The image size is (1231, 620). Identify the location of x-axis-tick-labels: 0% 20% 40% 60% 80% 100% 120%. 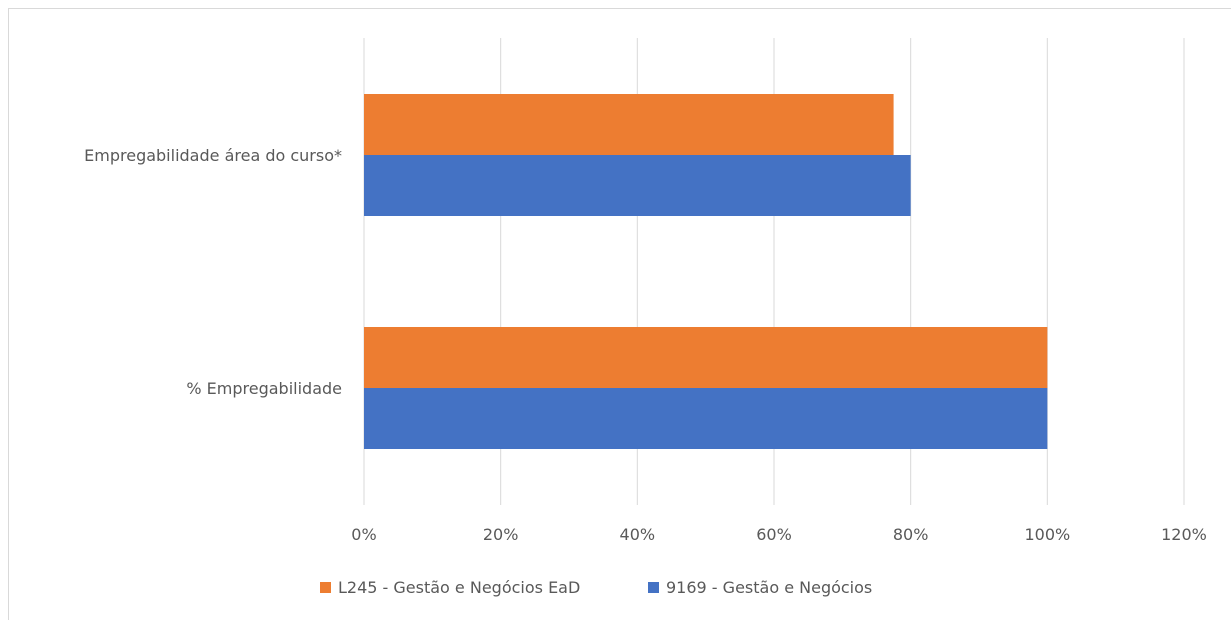
(779, 534).